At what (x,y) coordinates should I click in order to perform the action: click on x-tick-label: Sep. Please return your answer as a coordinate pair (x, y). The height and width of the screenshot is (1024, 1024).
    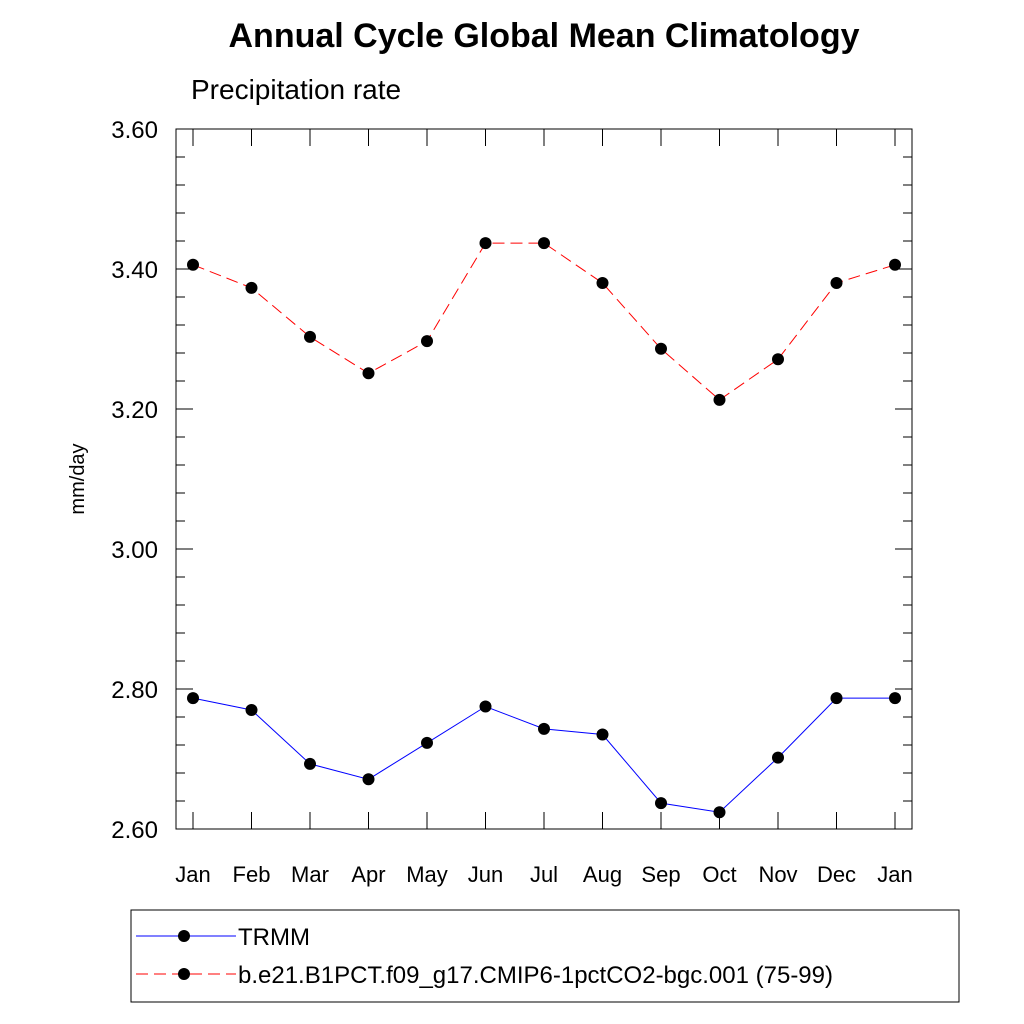
    Looking at the image, I should click on (660, 874).